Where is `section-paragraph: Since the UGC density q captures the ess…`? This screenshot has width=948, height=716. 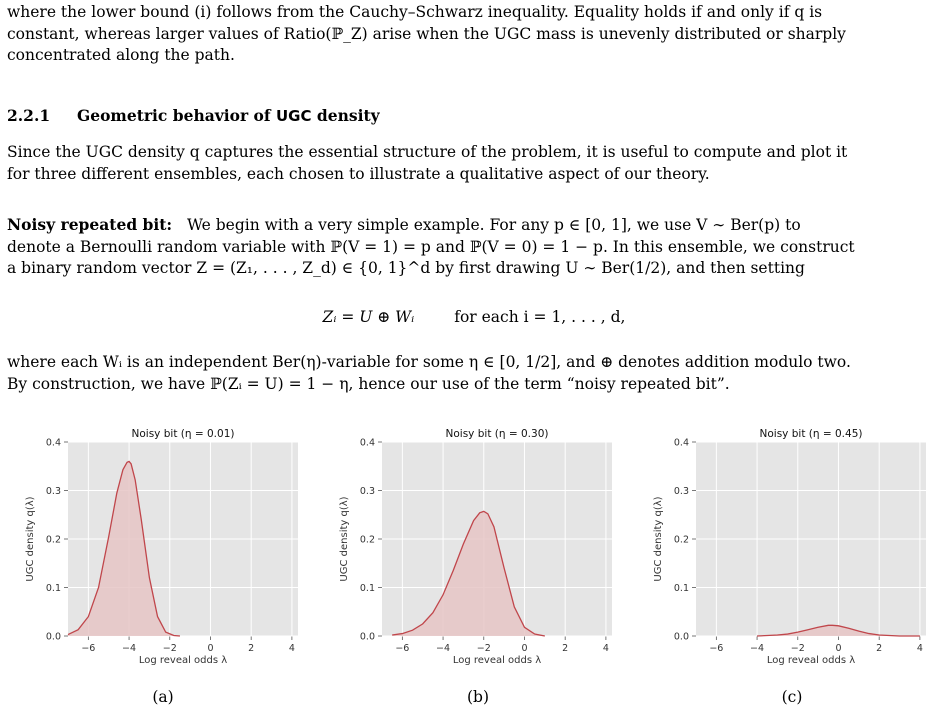 section-paragraph: Since the UGC density q captures the ess… is located at coordinates (474, 163).